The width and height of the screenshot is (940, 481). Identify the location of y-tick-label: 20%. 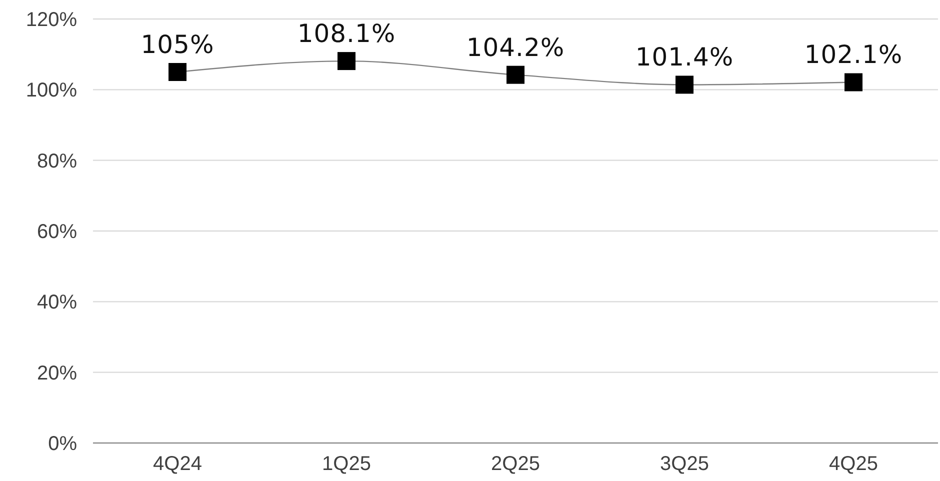
(57, 373).